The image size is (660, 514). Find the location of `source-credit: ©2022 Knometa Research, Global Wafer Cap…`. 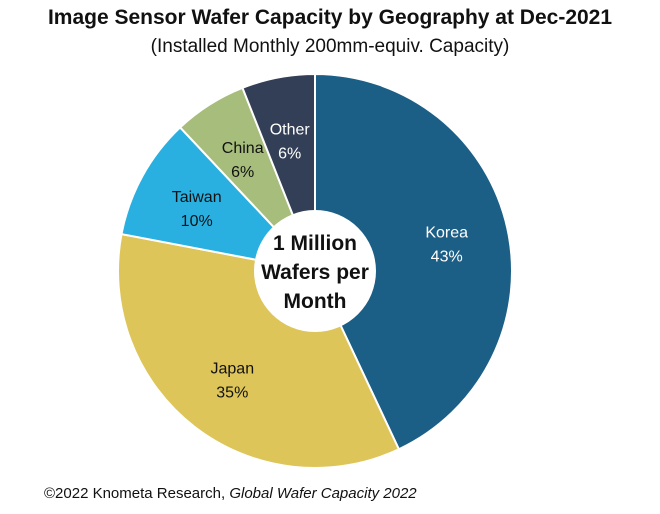

source-credit: ©2022 Knometa Research, Global Wafer Cap… is located at coordinates (230, 493).